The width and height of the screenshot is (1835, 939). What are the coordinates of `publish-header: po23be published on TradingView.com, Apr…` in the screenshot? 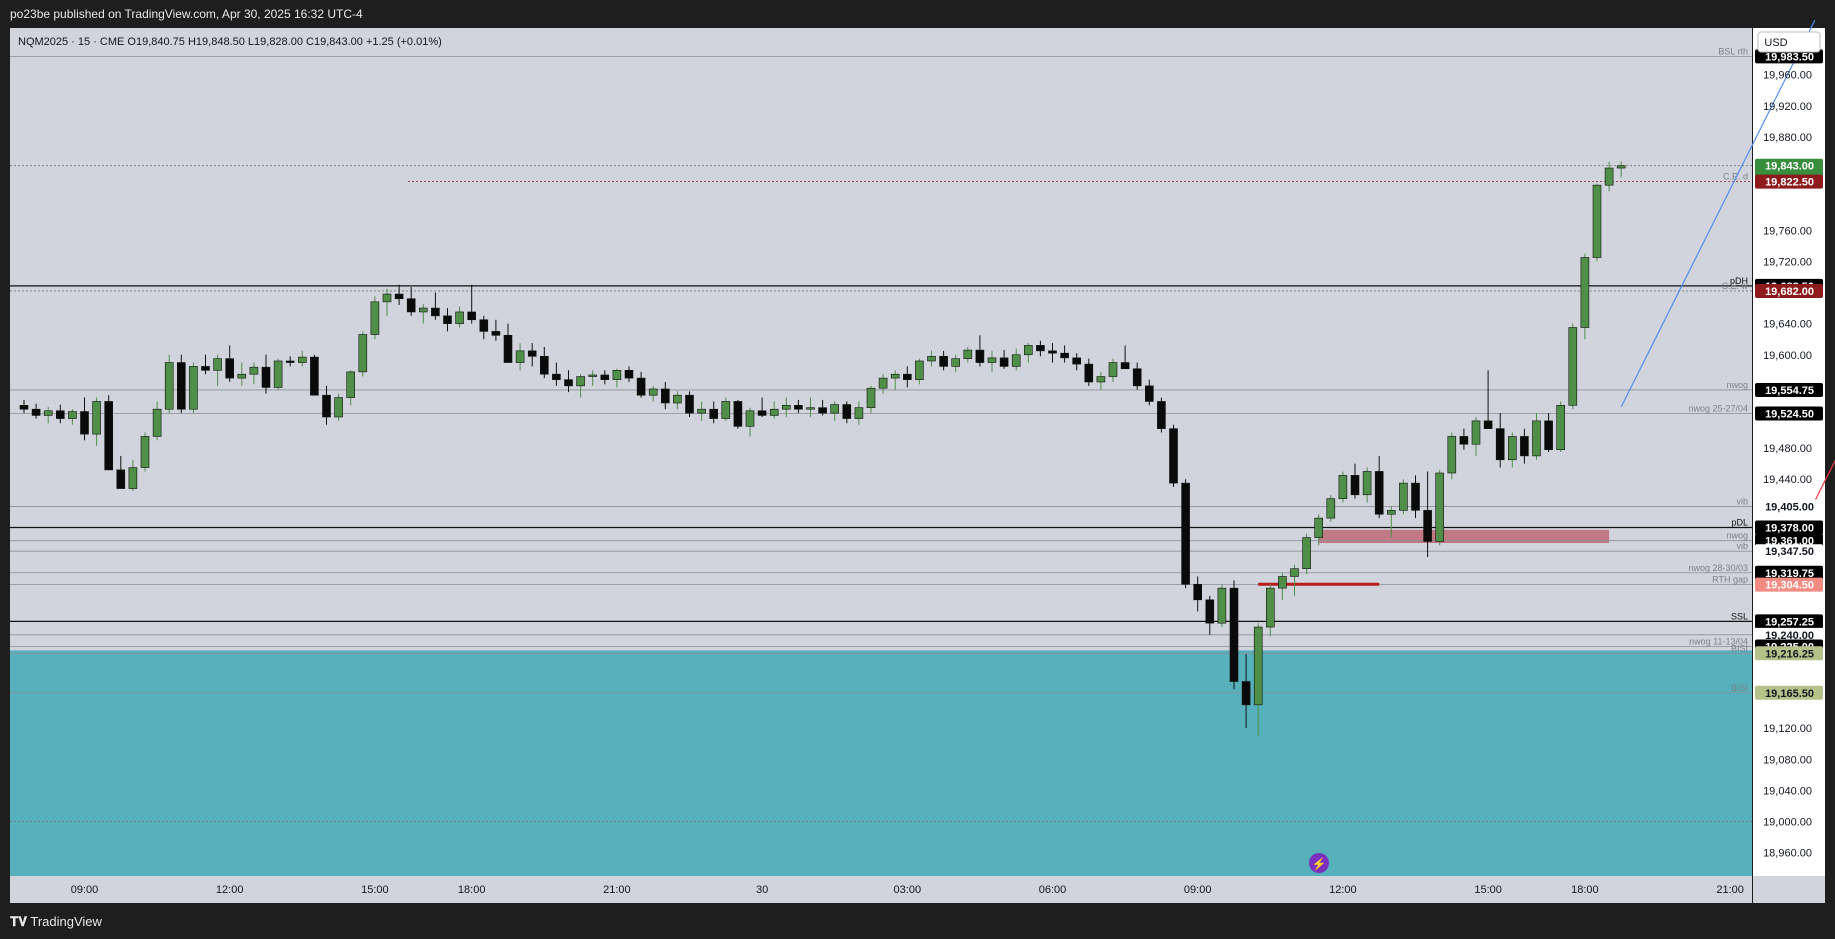 It's located at (917, 14).